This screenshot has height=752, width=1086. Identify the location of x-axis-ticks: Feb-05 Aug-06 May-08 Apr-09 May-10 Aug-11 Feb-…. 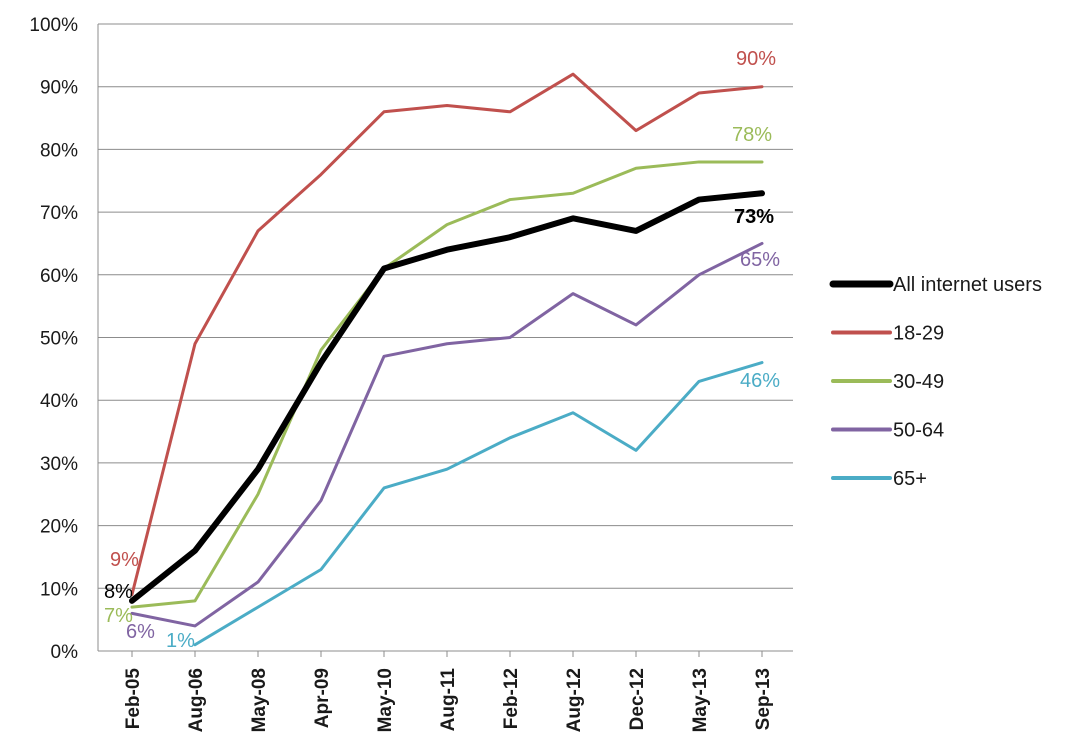
(448, 691).